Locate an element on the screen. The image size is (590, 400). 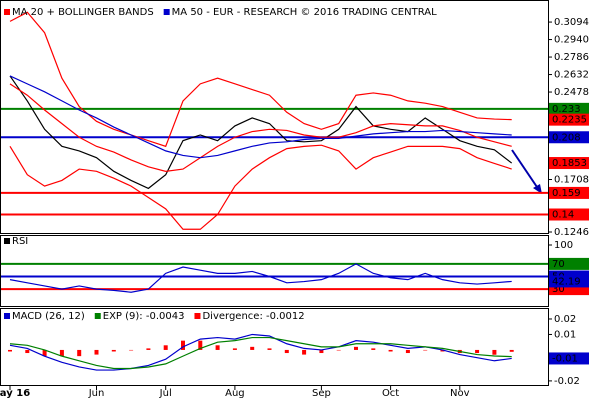
y-tick-label: 100 is located at coordinates (563, 245).